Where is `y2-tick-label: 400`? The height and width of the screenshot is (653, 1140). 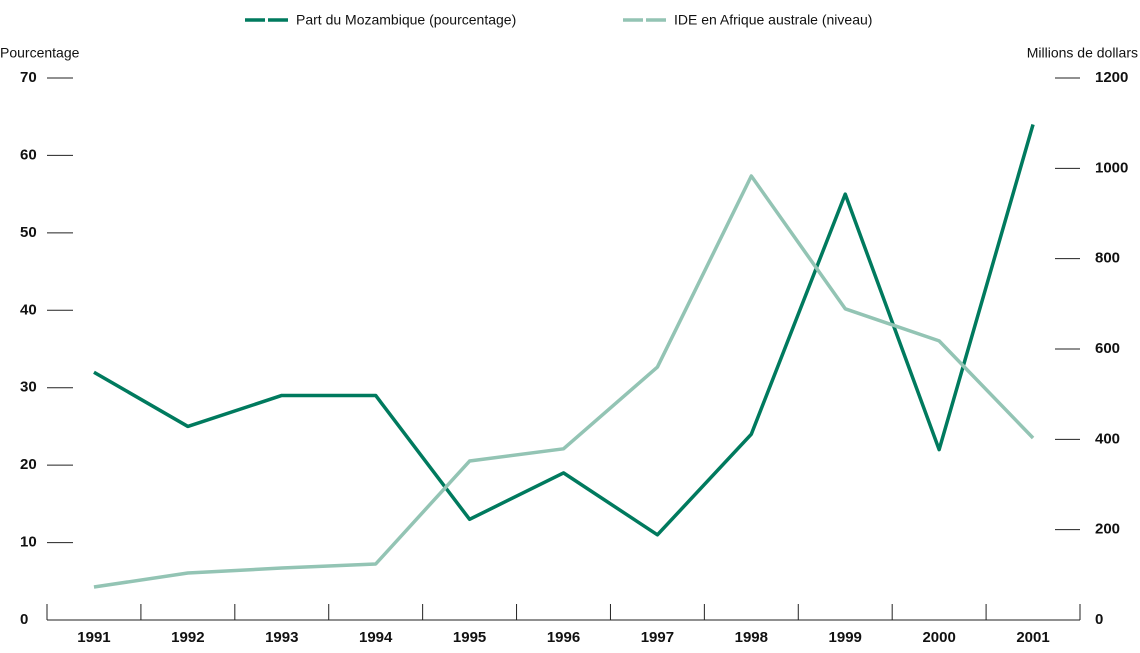
y2-tick-label: 400 is located at coordinates (1107, 438).